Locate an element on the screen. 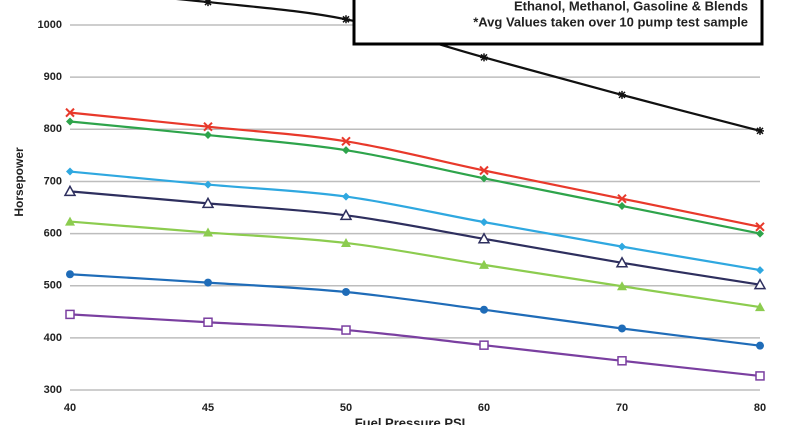 The image size is (800, 425). x-axis-label: Fuel Pressure PSI is located at coordinates (410, 420).